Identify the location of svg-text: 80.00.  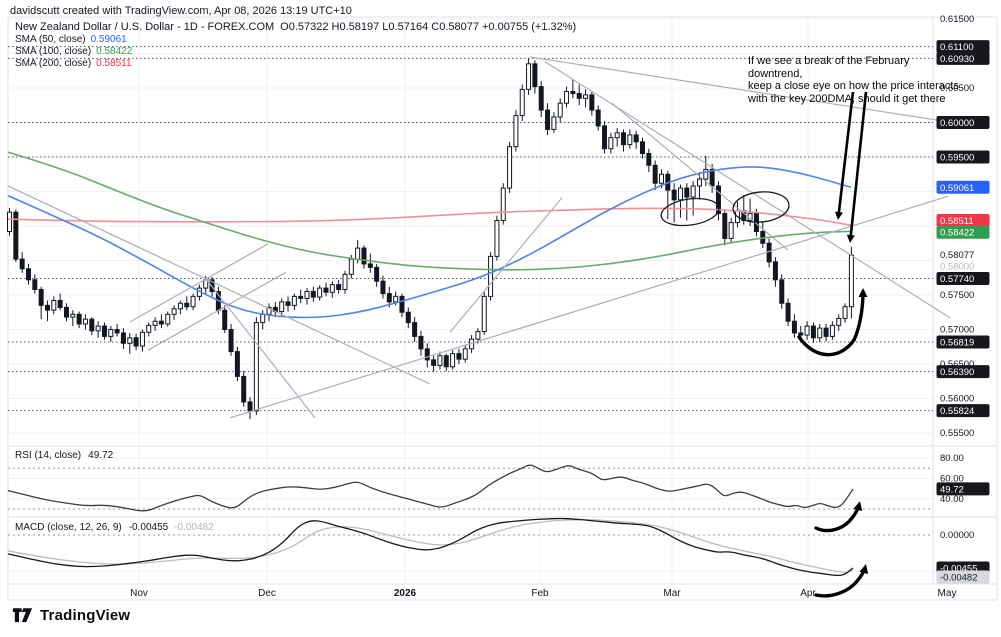
(952, 458).